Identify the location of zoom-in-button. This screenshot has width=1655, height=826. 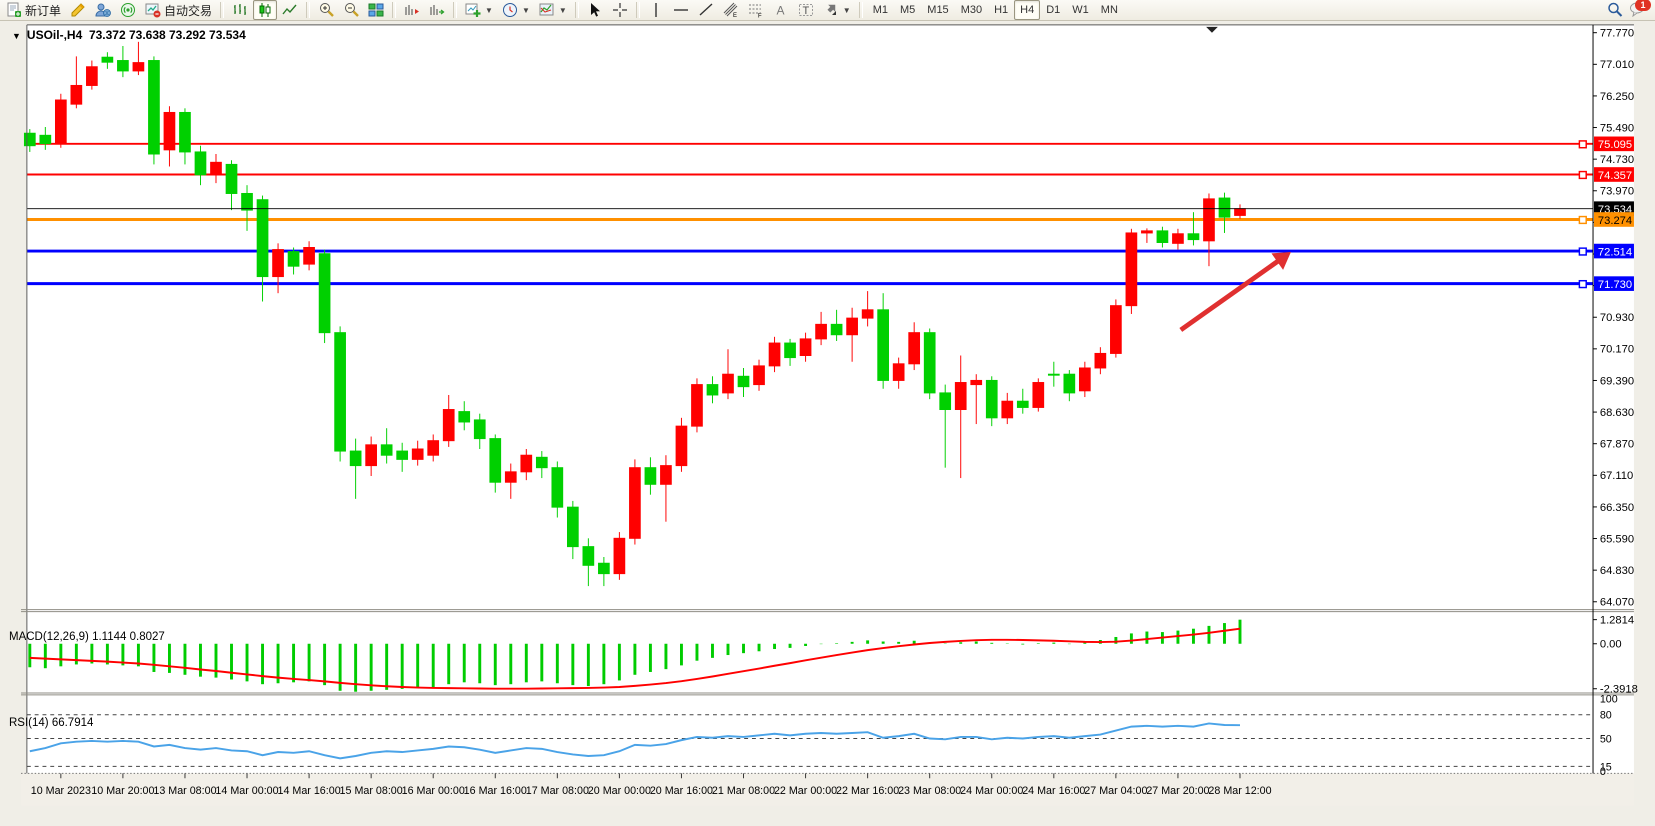
(326, 10).